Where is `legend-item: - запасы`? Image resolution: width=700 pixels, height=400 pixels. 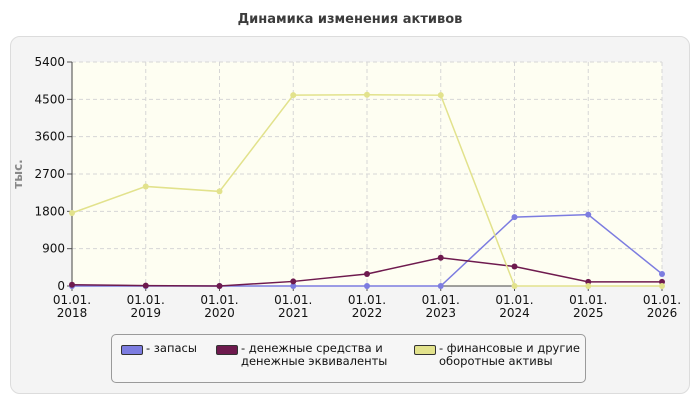
legend-item: - запасы is located at coordinates (159, 348).